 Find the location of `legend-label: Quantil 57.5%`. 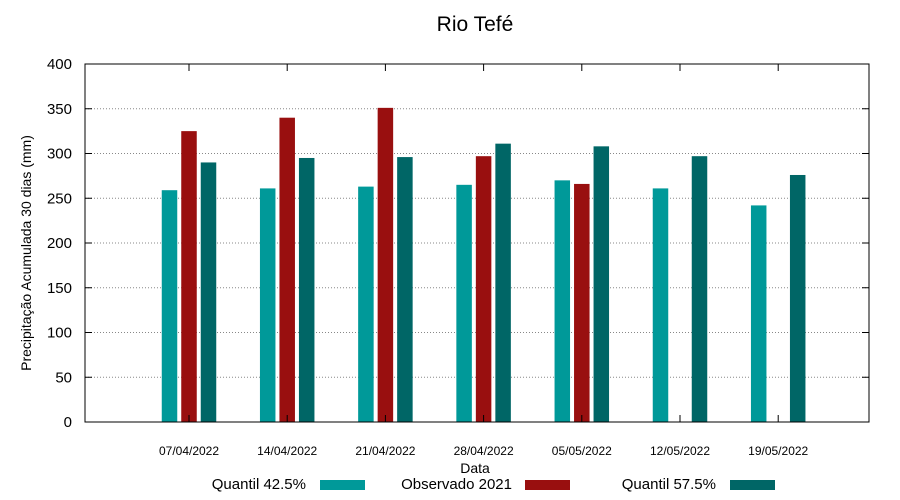

legend-label: Quantil 57.5% is located at coordinates (669, 484).